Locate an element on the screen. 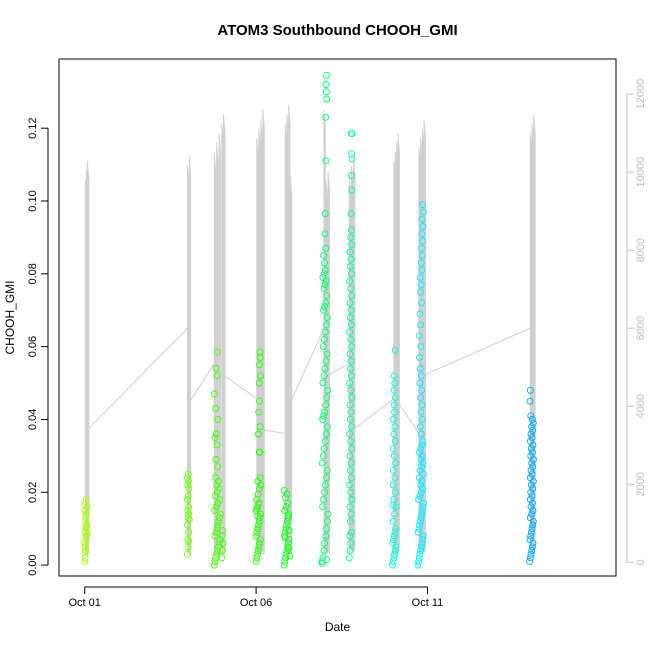 This screenshot has width=650, height=650. y-tick-label: 0.06 is located at coordinates (33, 346).